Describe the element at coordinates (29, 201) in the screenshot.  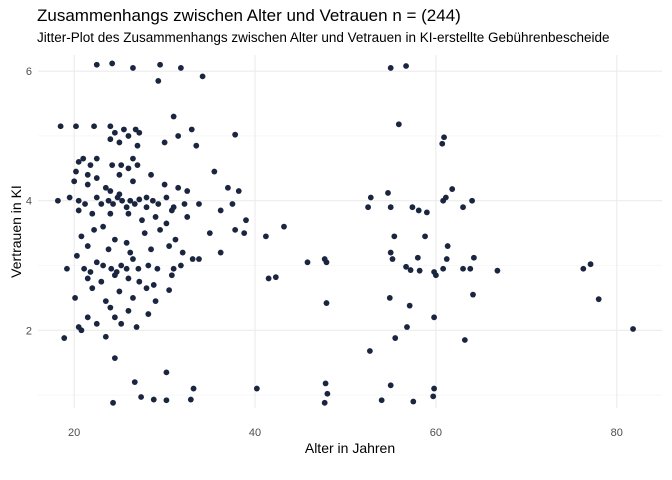
I see `y-tick-labels: 2 4 6` at that location.